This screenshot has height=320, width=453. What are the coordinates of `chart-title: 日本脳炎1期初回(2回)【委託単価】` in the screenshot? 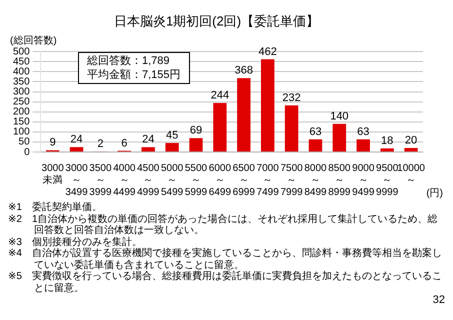 It's located at (217, 20).